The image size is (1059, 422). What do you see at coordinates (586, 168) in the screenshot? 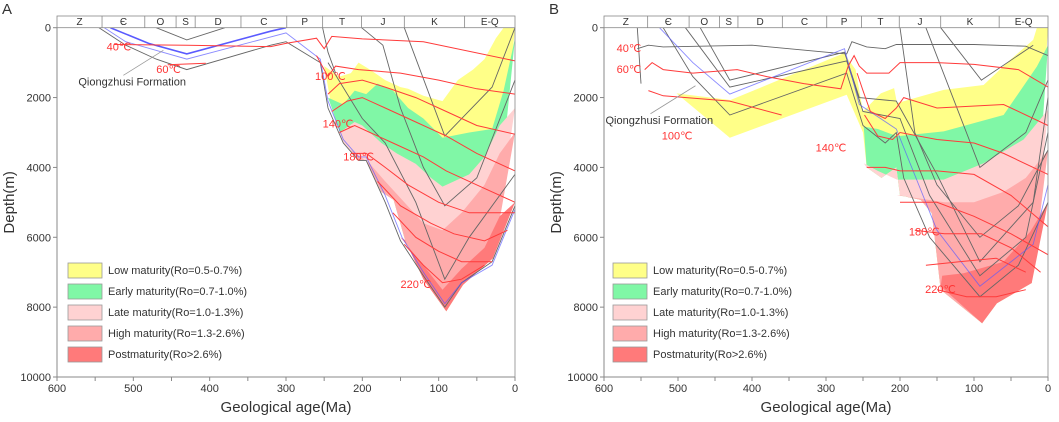
I see `y-tick-label: 4000` at bounding box center [586, 168].